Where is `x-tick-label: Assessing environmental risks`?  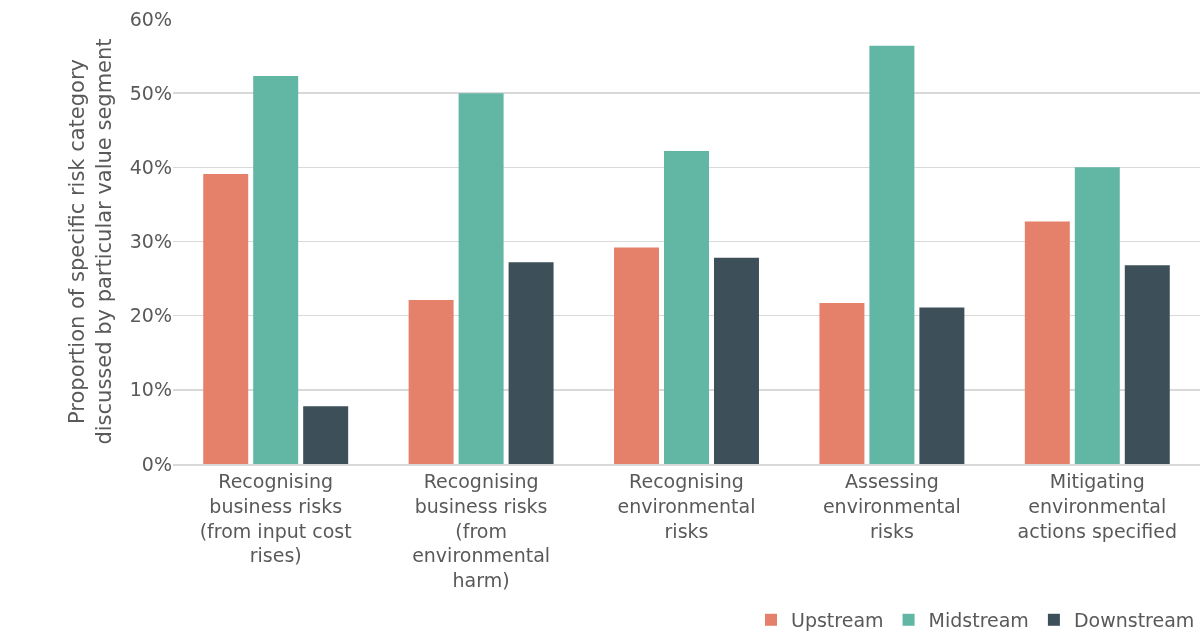
x-tick-label: Assessing environmental risks is located at coordinates (891, 506).